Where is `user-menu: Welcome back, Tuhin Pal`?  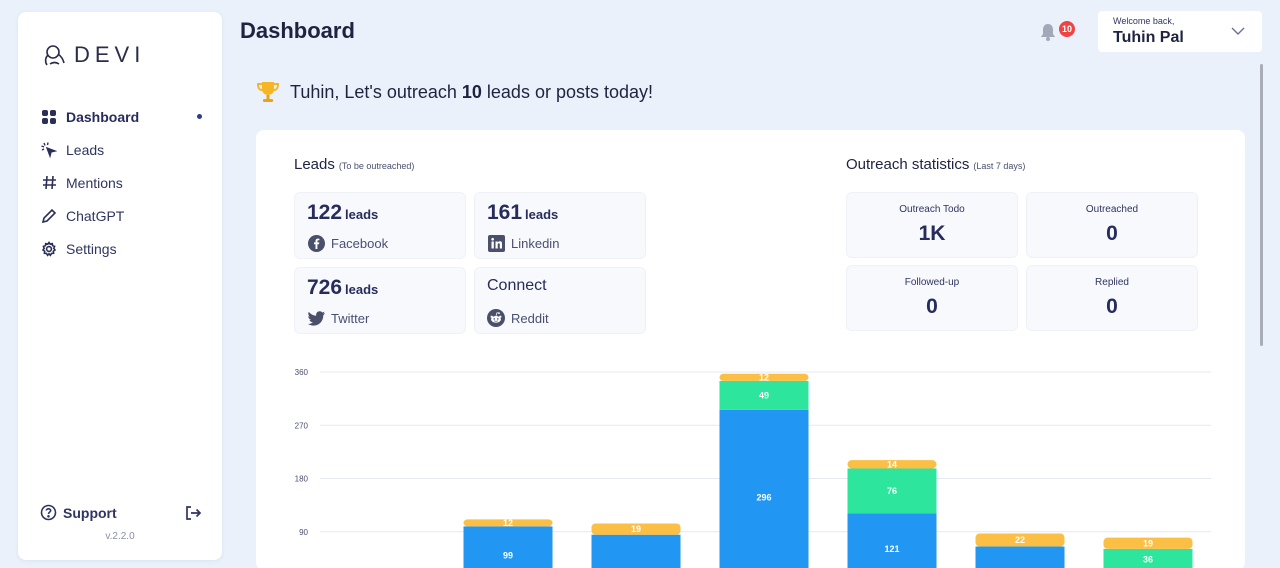 user-menu: Welcome back, Tuhin Pal is located at coordinates (1180, 31).